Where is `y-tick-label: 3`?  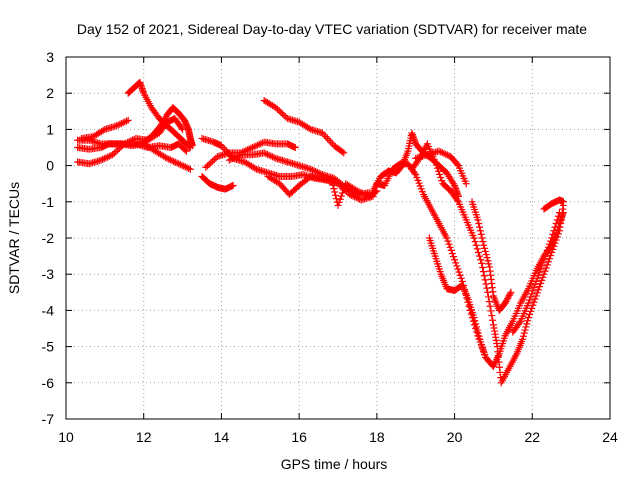 y-tick-label: 3 is located at coordinates (50, 57).